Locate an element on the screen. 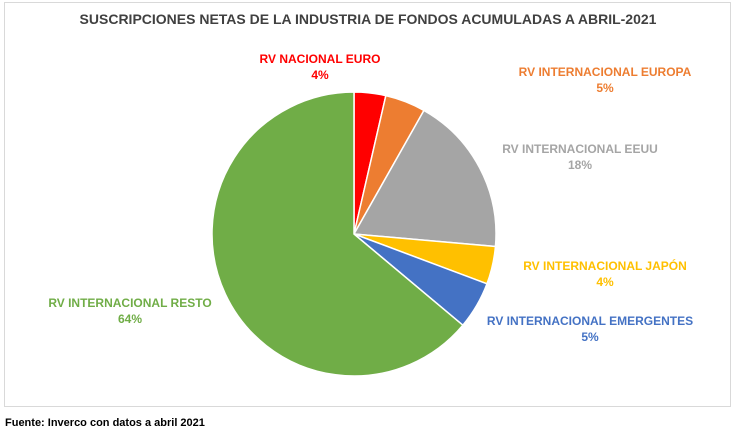 This screenshot has height=435, width=736. label-rv-internacional-japon-pct: 4% is located at coordinates (605, 282).